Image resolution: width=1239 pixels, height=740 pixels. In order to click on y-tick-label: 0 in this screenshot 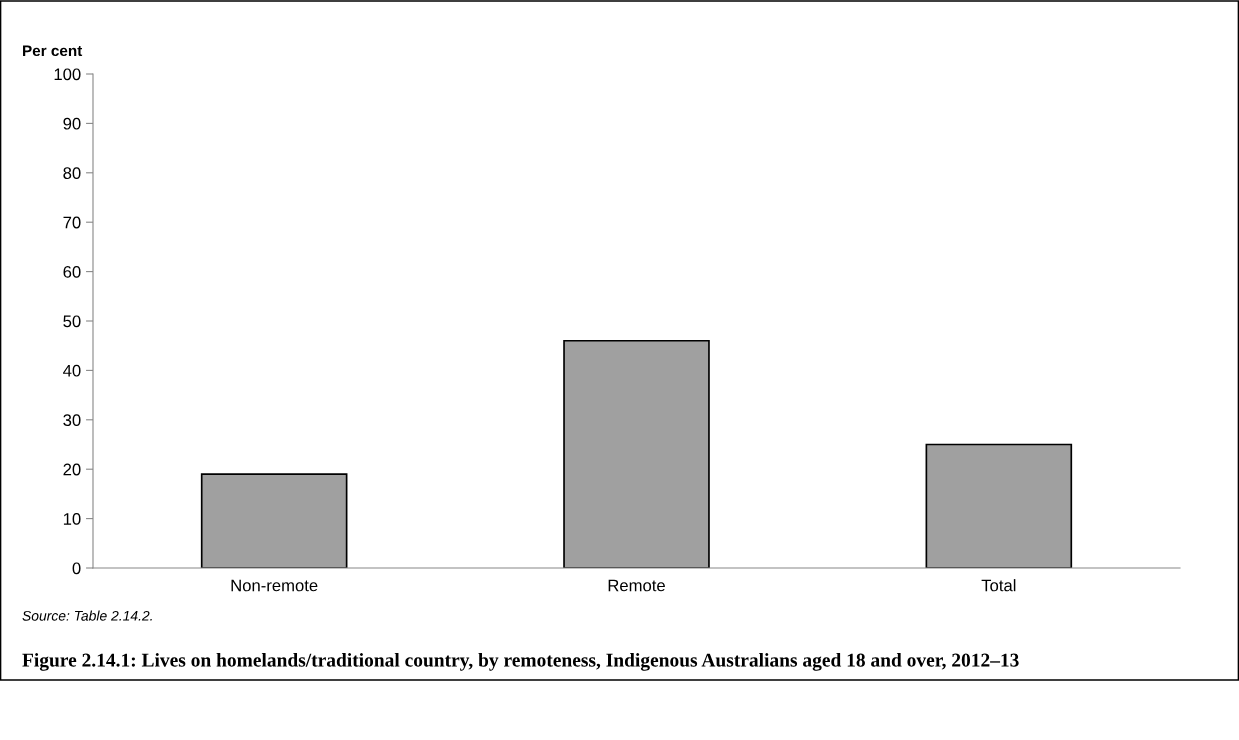, I will do `click(76, 568)`.